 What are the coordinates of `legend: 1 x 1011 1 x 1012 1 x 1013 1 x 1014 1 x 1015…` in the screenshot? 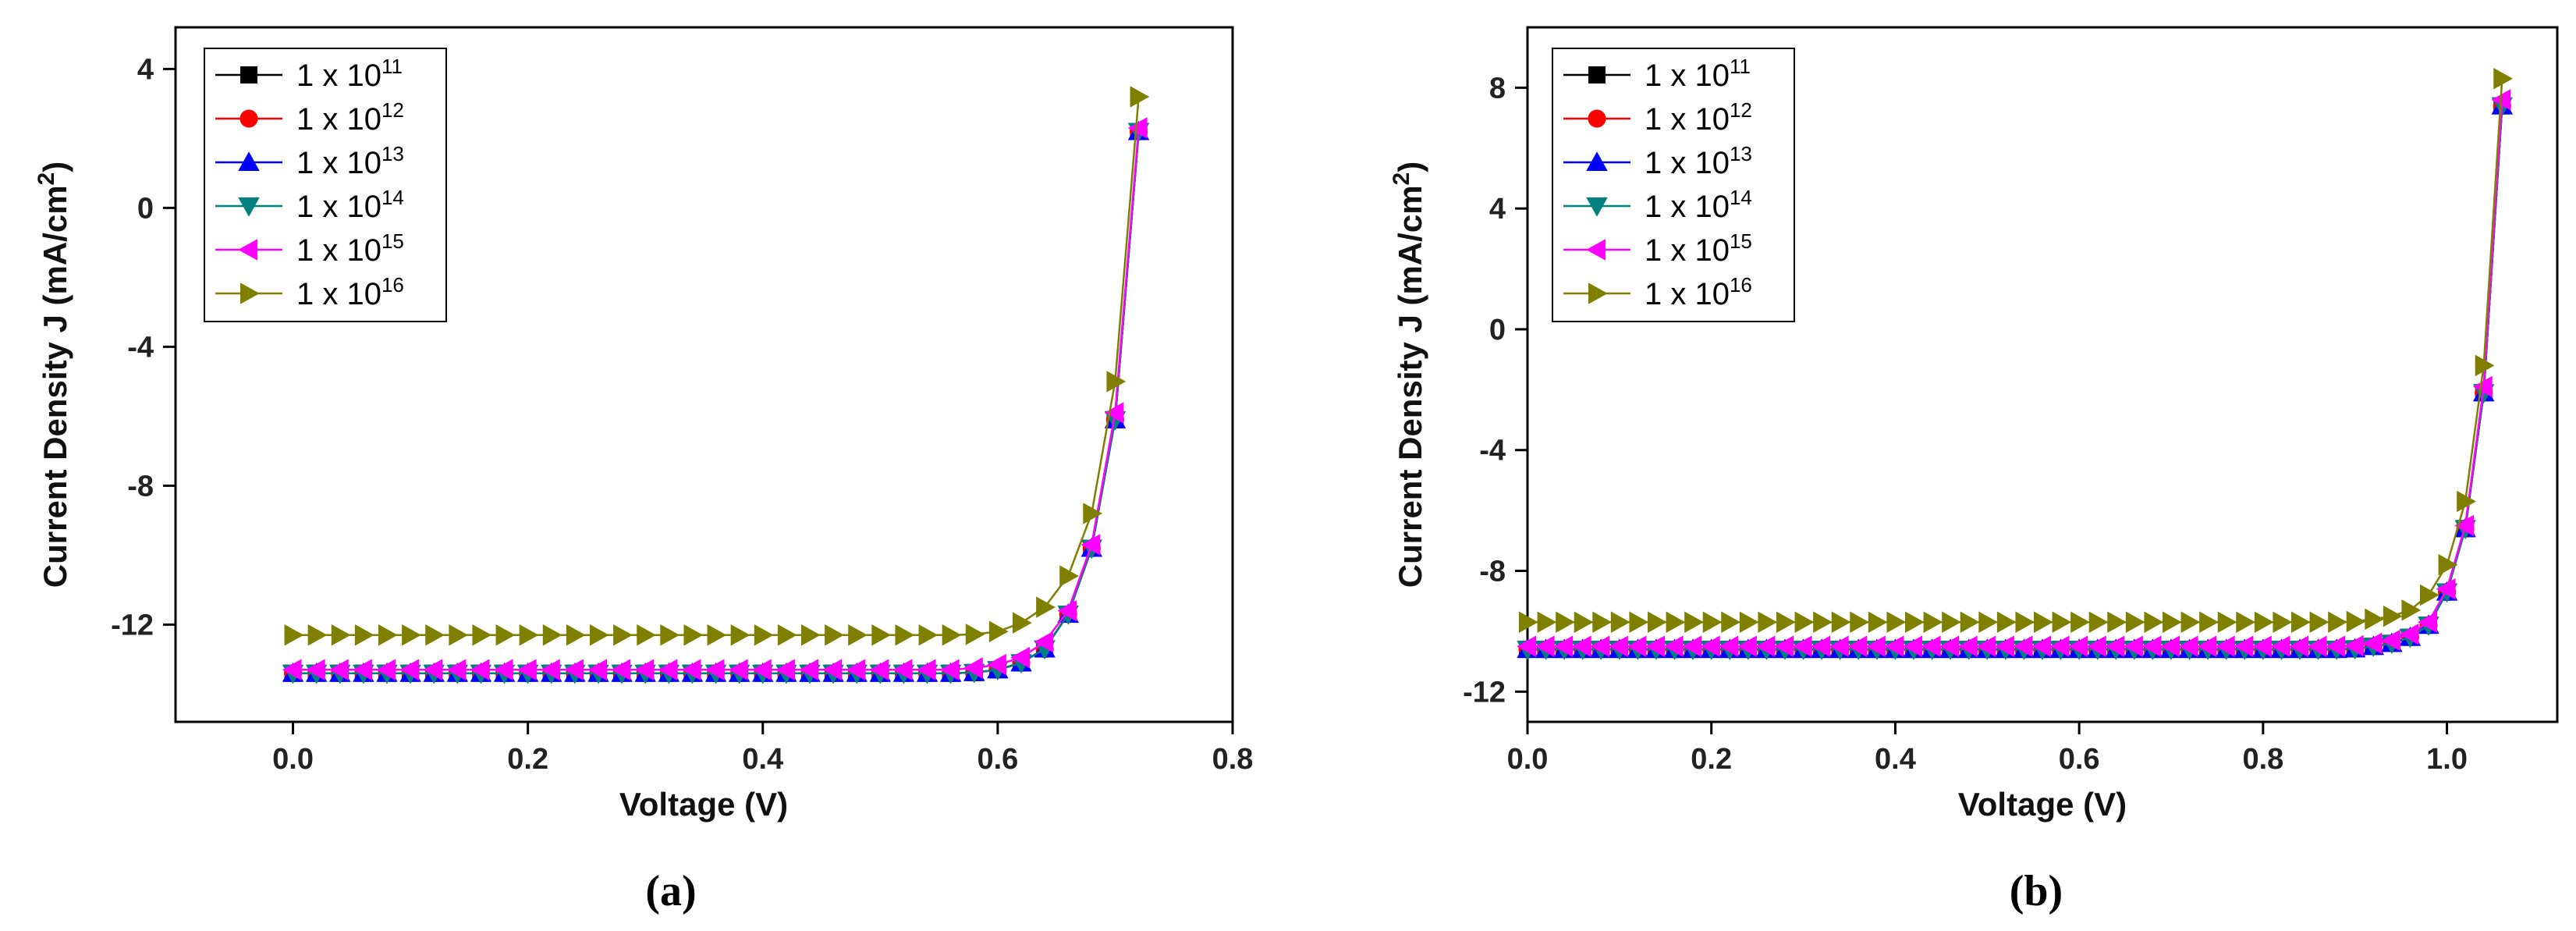 It's located at (1673, 185).